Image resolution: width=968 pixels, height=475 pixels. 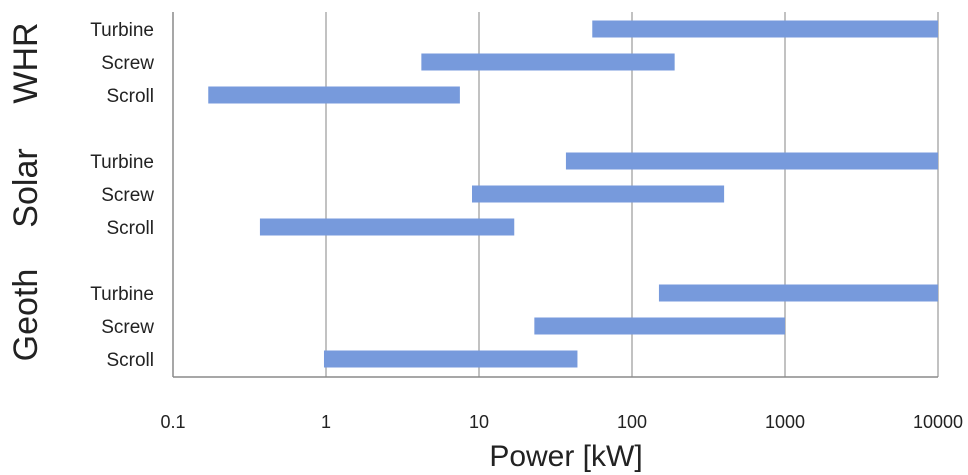 I want to click on x-tick-label: 100, so click(x=632, y=422).